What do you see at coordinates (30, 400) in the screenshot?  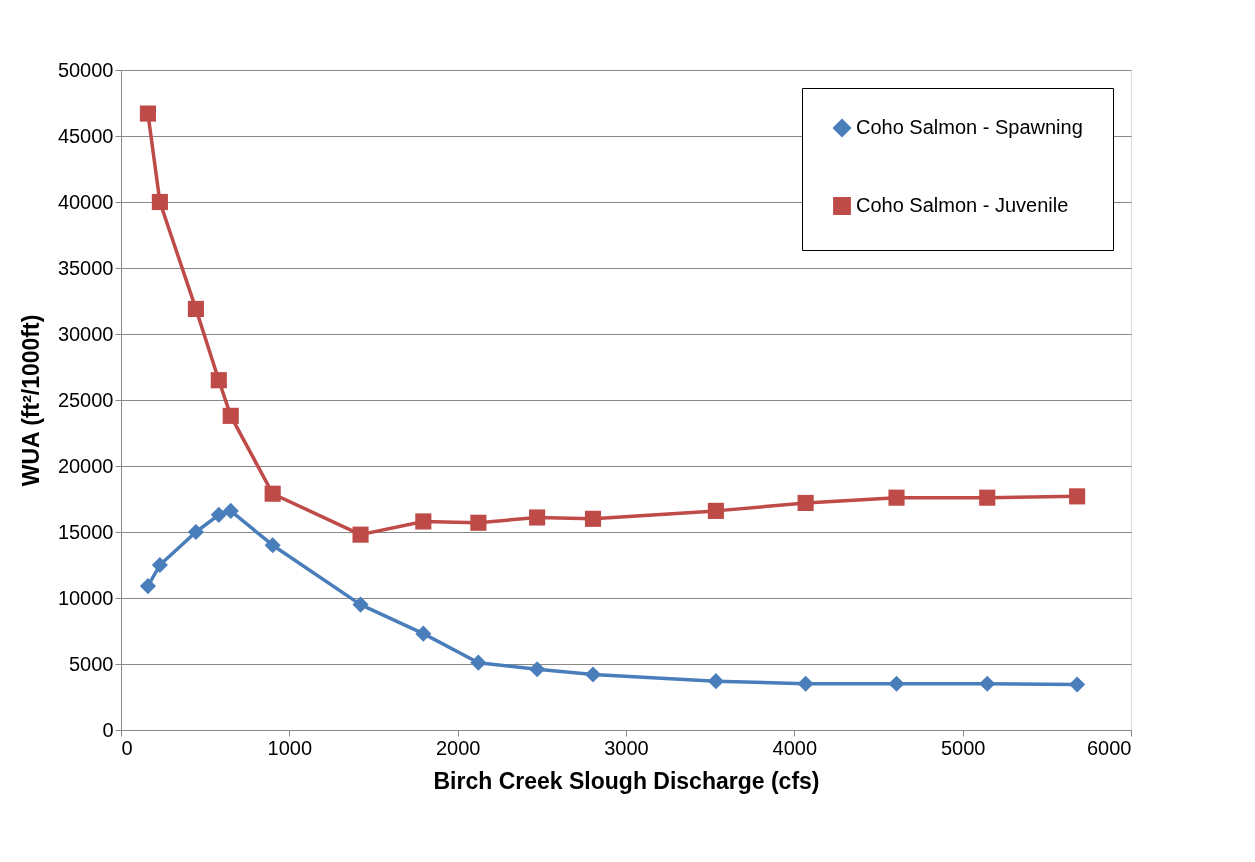 I see `y-axis-title: WUA (ft²/1000ft)` at bounding box center [30, 400].